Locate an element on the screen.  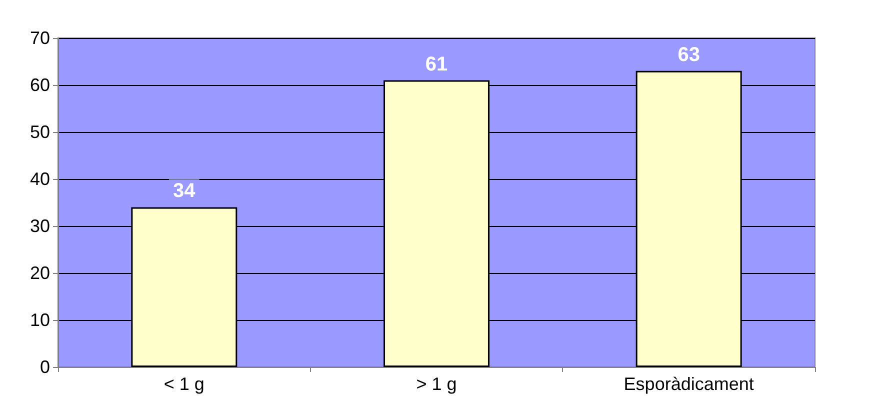
x-tick-label: > 1 g is located at coordinates (436, 384).